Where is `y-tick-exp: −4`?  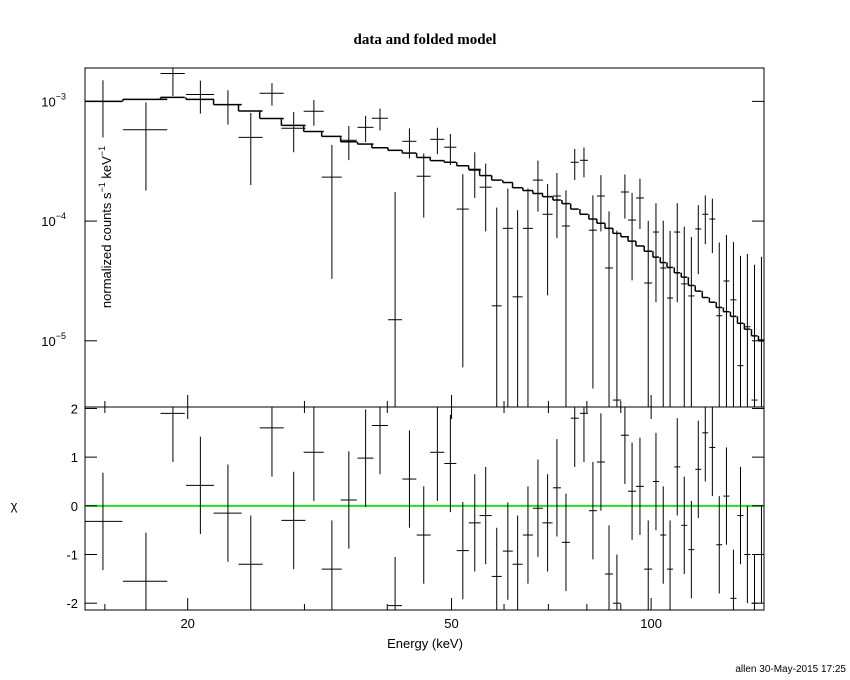 y-tick-exp: −4 is located at coordinates (61, 216).